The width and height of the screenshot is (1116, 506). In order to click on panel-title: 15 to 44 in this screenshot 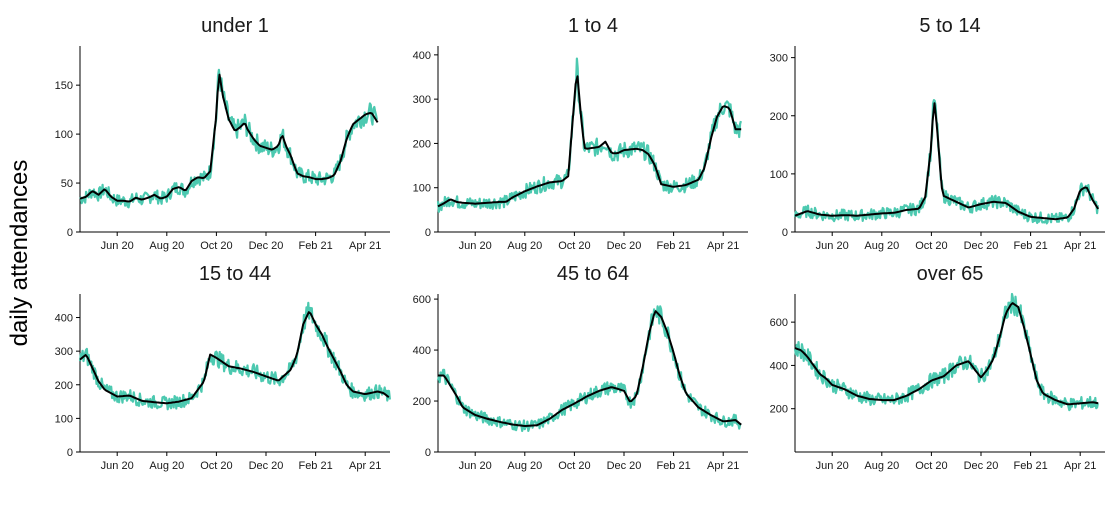, I will do `click(235, 274)`.